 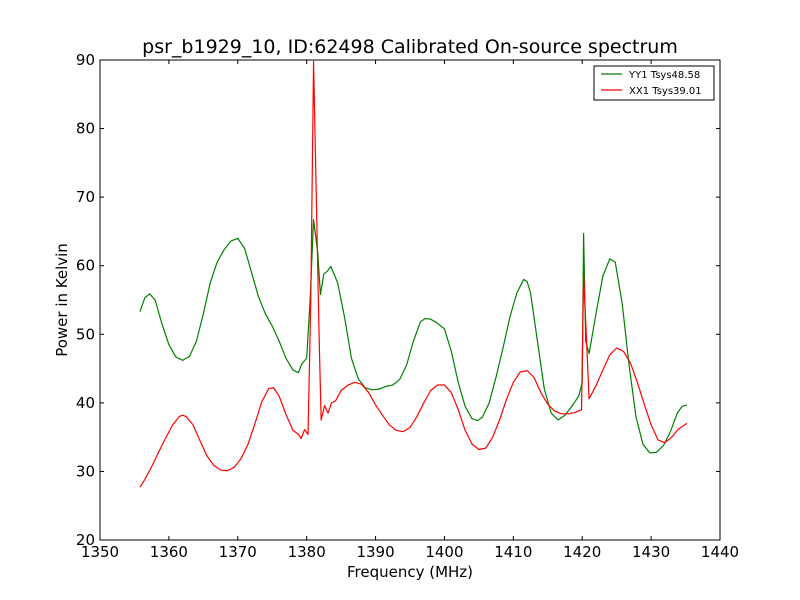 What do you see at coordinates (307, 552) in the screenshot?
I see `x-tick-label: 1380` at bounding box center [307, 552].